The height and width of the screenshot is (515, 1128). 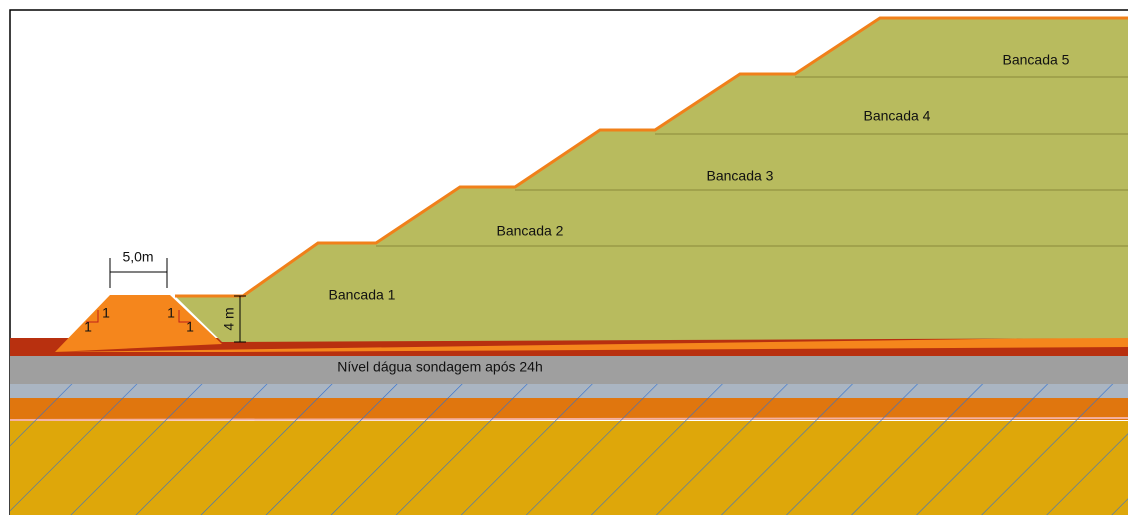 What do you see at coordinates (530, 231) in the screenshot?
I see `bench-label: Bancada 2` at bounding box center [530, 231].